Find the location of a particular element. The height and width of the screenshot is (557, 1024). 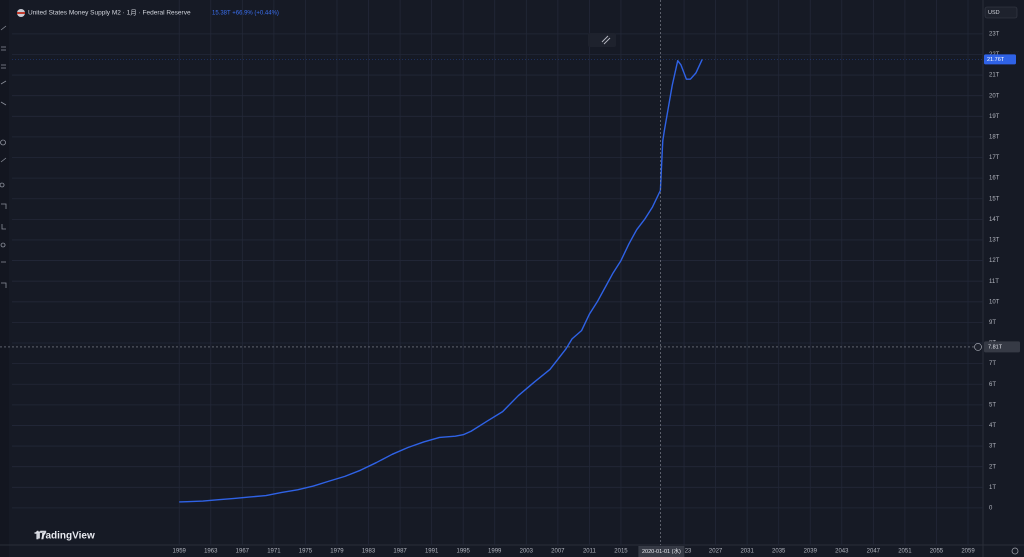

x-tick-label: 2043 is located at coordinates (842, 552).